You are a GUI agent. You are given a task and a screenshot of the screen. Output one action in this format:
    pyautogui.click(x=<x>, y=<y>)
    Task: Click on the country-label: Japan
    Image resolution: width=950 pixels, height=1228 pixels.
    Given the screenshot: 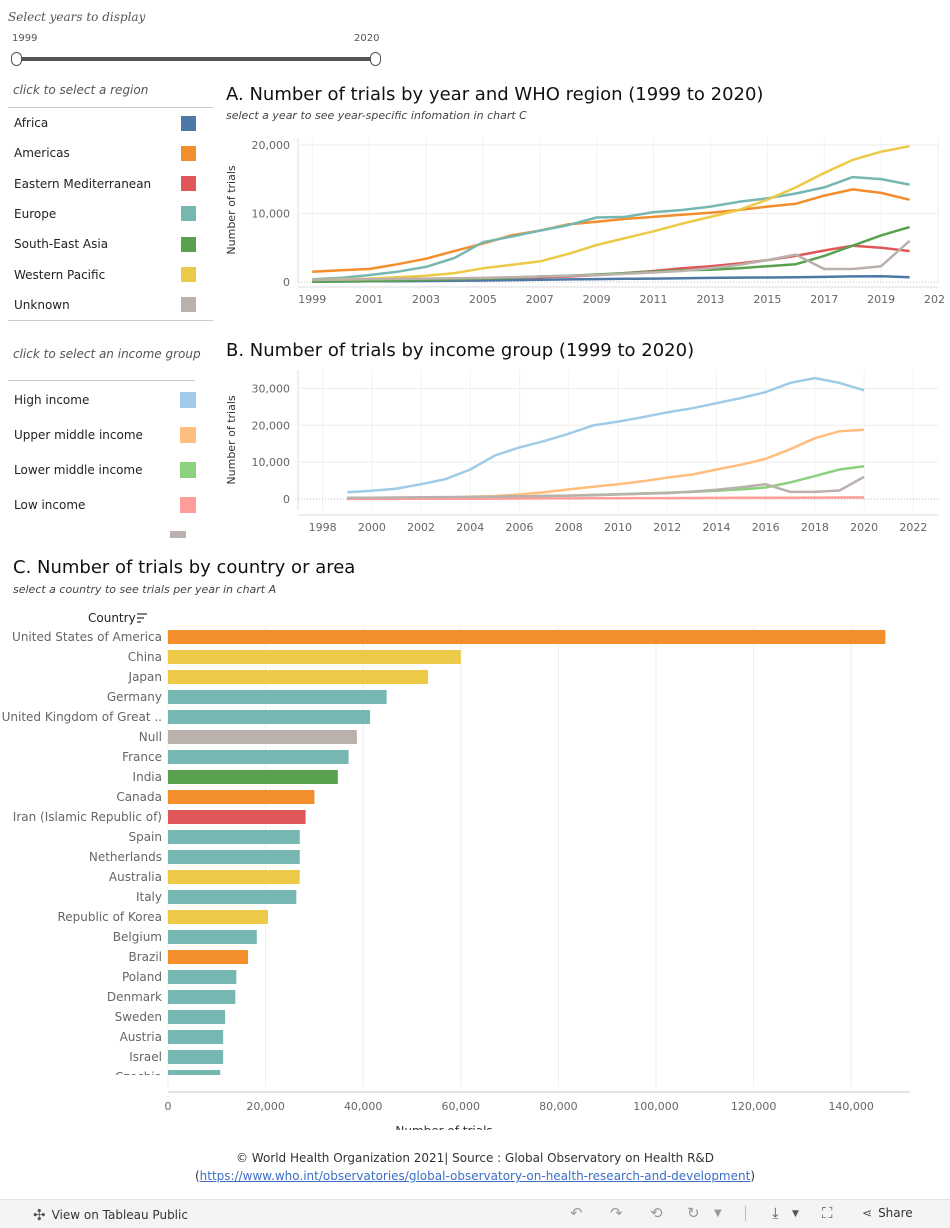 What is the action you would take?
    pyautogui.click(x=145, y=677)
    